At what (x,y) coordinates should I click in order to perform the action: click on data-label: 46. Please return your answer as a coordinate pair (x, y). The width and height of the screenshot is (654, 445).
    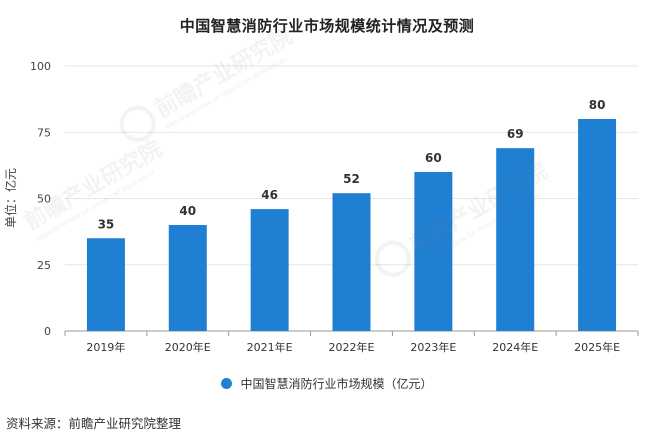
    Looking at the image, I should click on (269, 195).